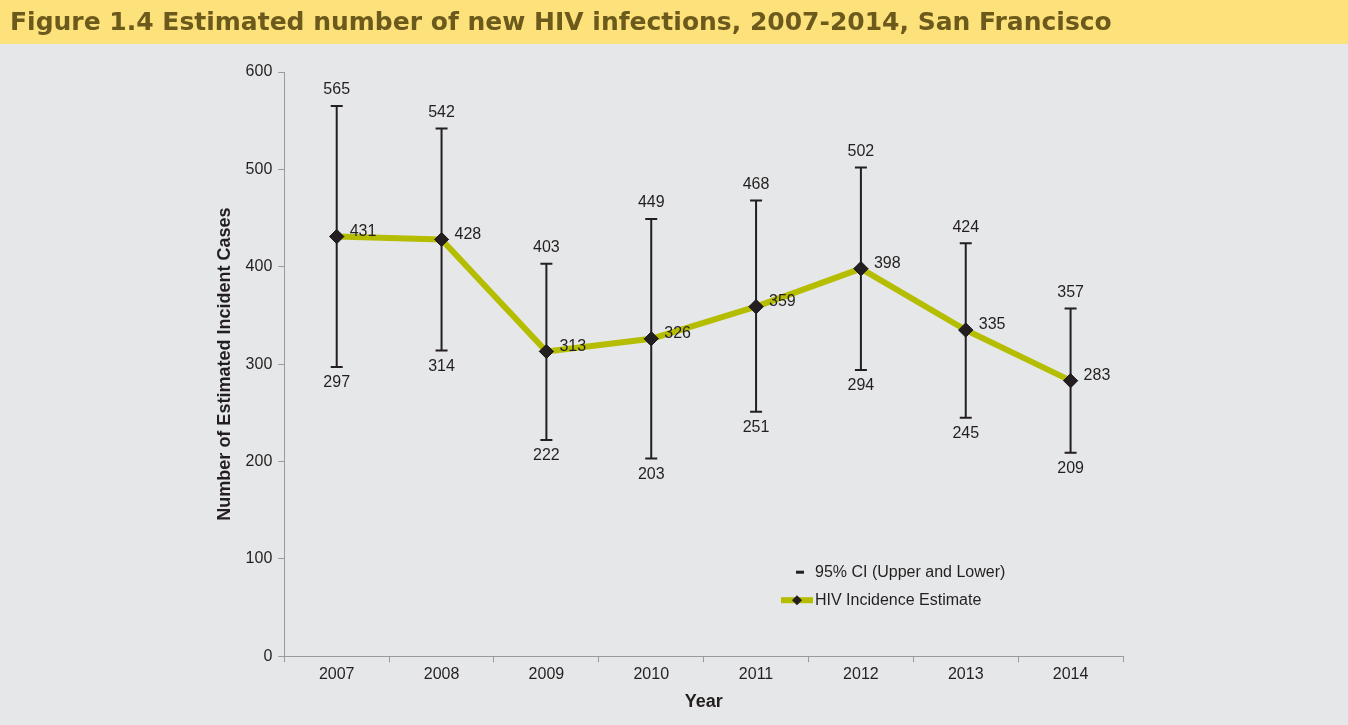 Image resolution: width=1348 pixels, height=725 pixels. I want to click on annotation: 245, so click(966, 433).